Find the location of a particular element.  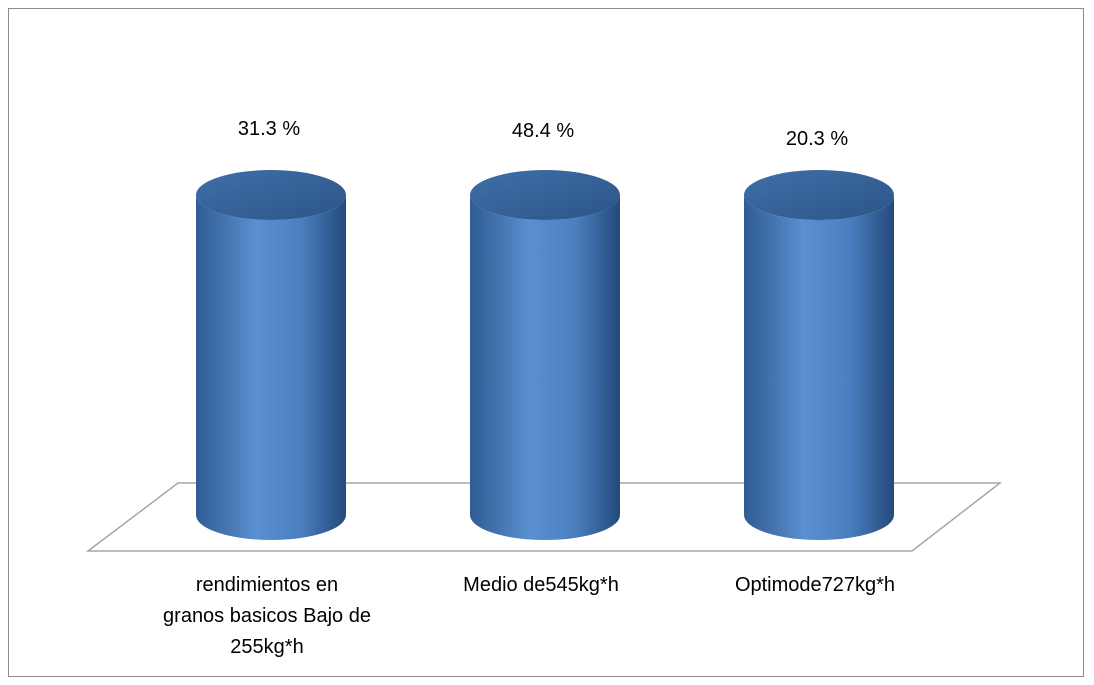

category-label-2: Medio de545kg*h is located at coordinates (541, 585).